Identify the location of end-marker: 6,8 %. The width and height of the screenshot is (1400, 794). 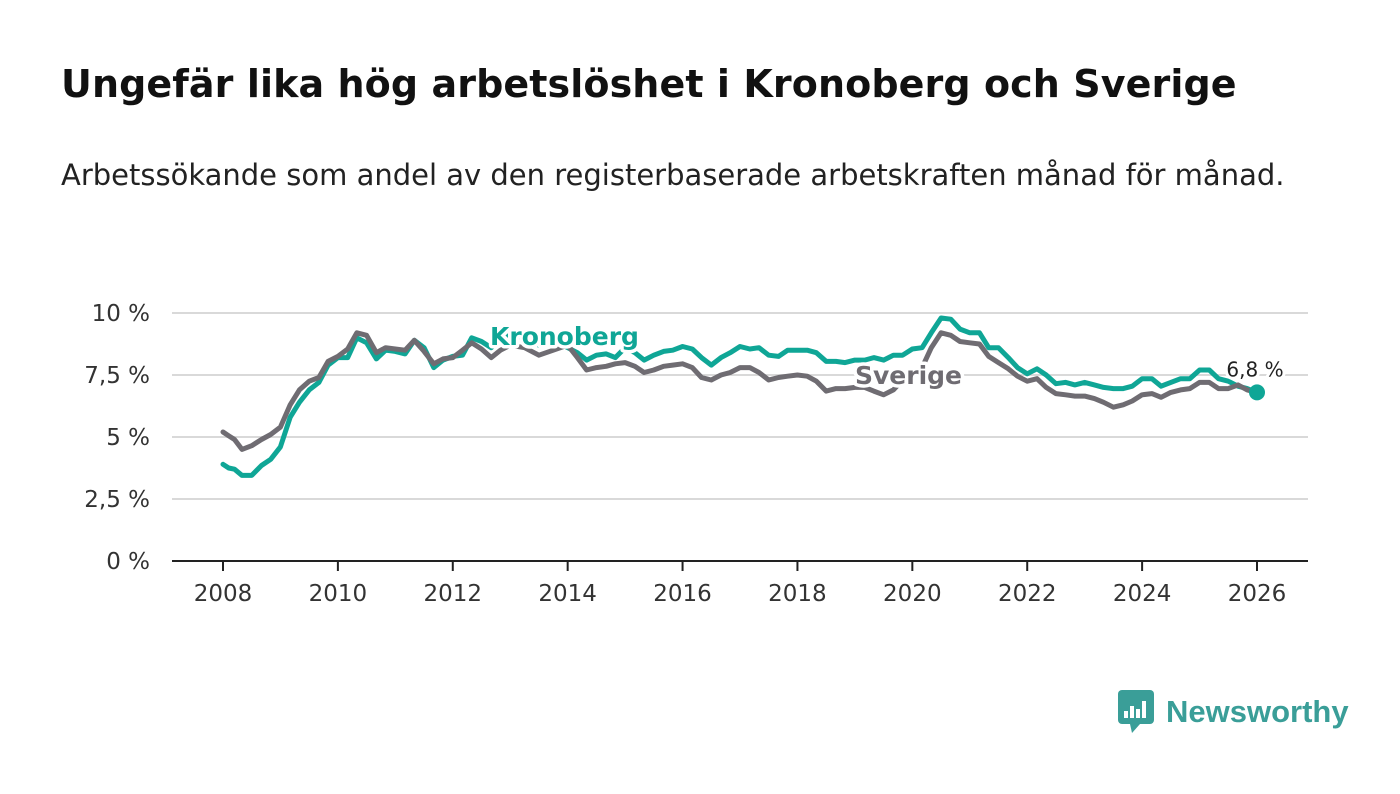
(1255, 377).